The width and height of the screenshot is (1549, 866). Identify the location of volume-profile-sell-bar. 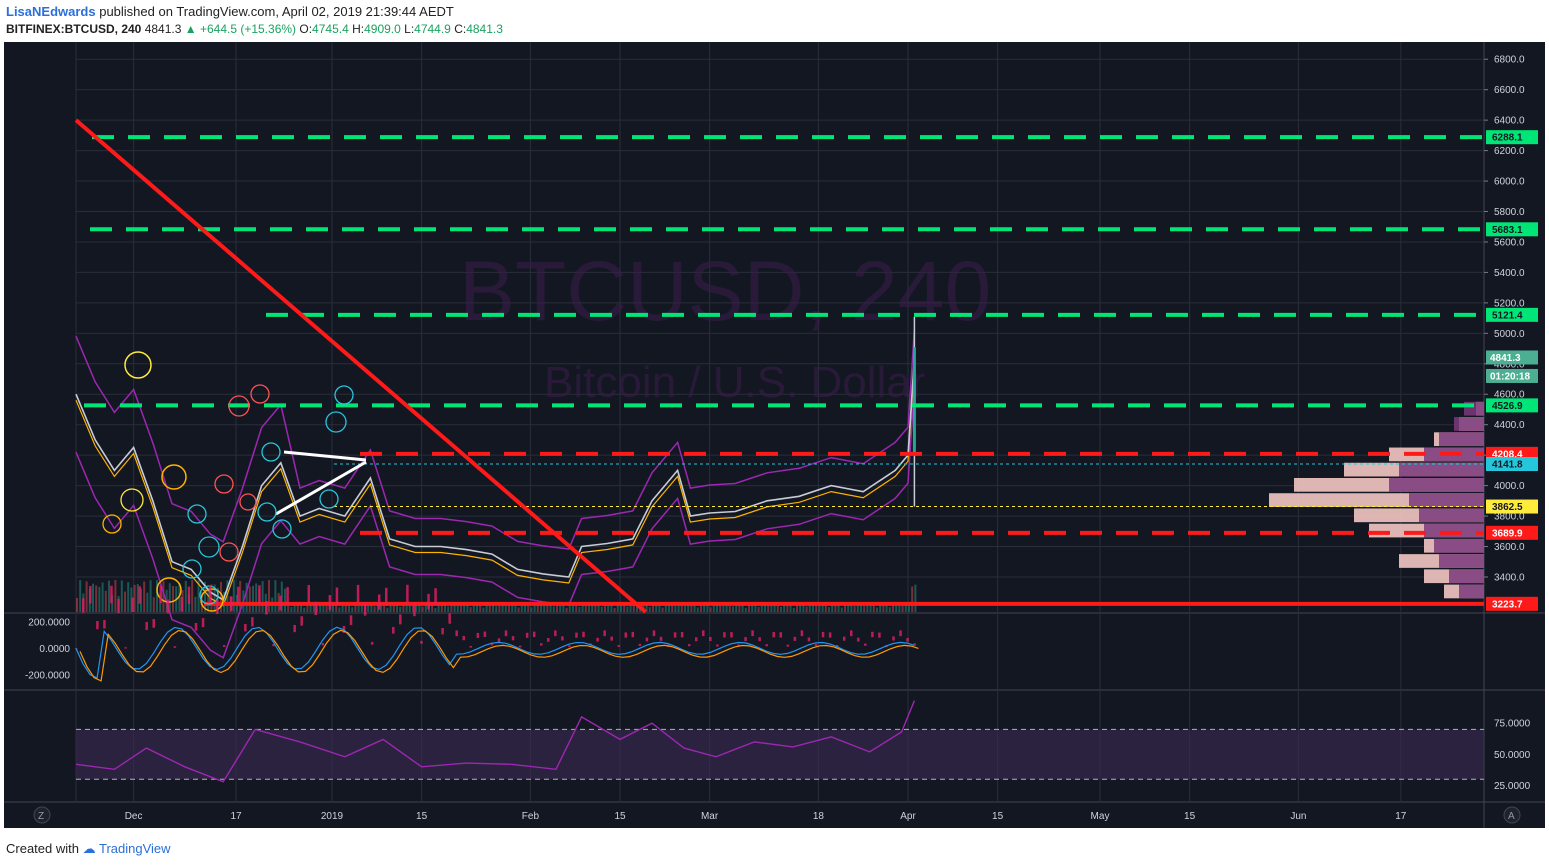
(1461, 439).